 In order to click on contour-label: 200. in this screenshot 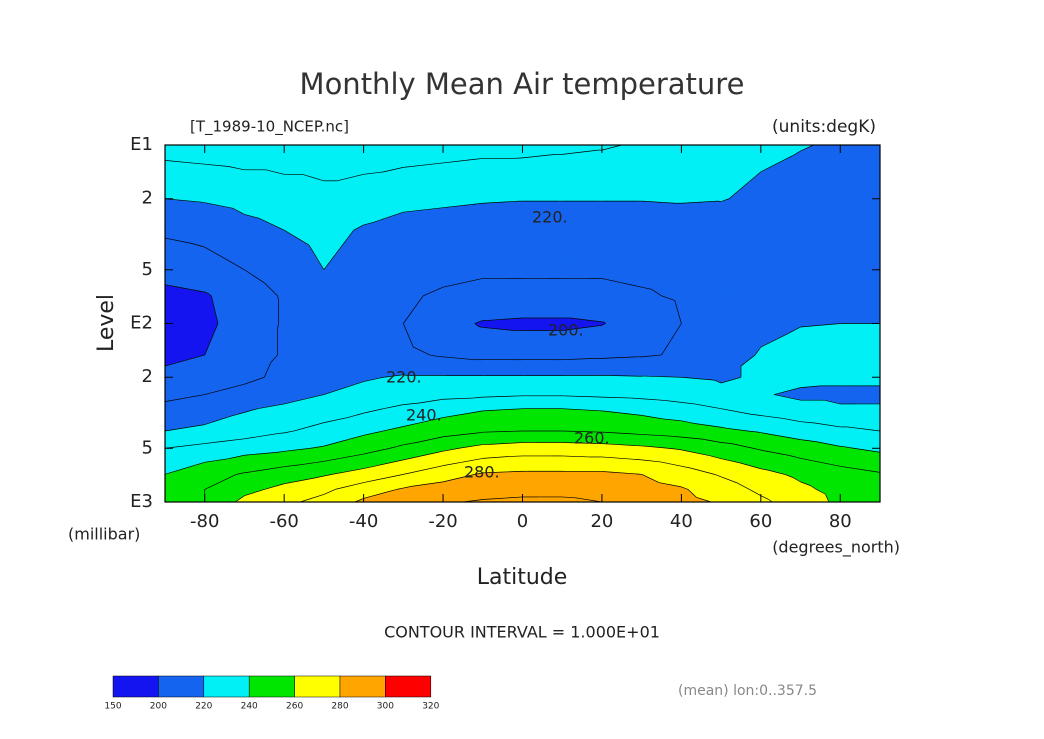, I will do `click(566, 330)`.